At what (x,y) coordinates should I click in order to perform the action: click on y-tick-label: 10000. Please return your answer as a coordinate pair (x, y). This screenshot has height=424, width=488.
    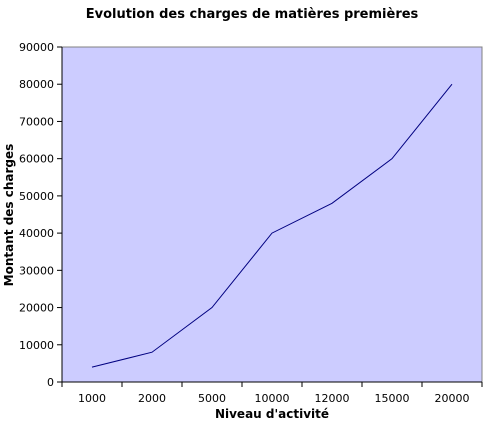
    Looking at the image, I should click on (36, 345).